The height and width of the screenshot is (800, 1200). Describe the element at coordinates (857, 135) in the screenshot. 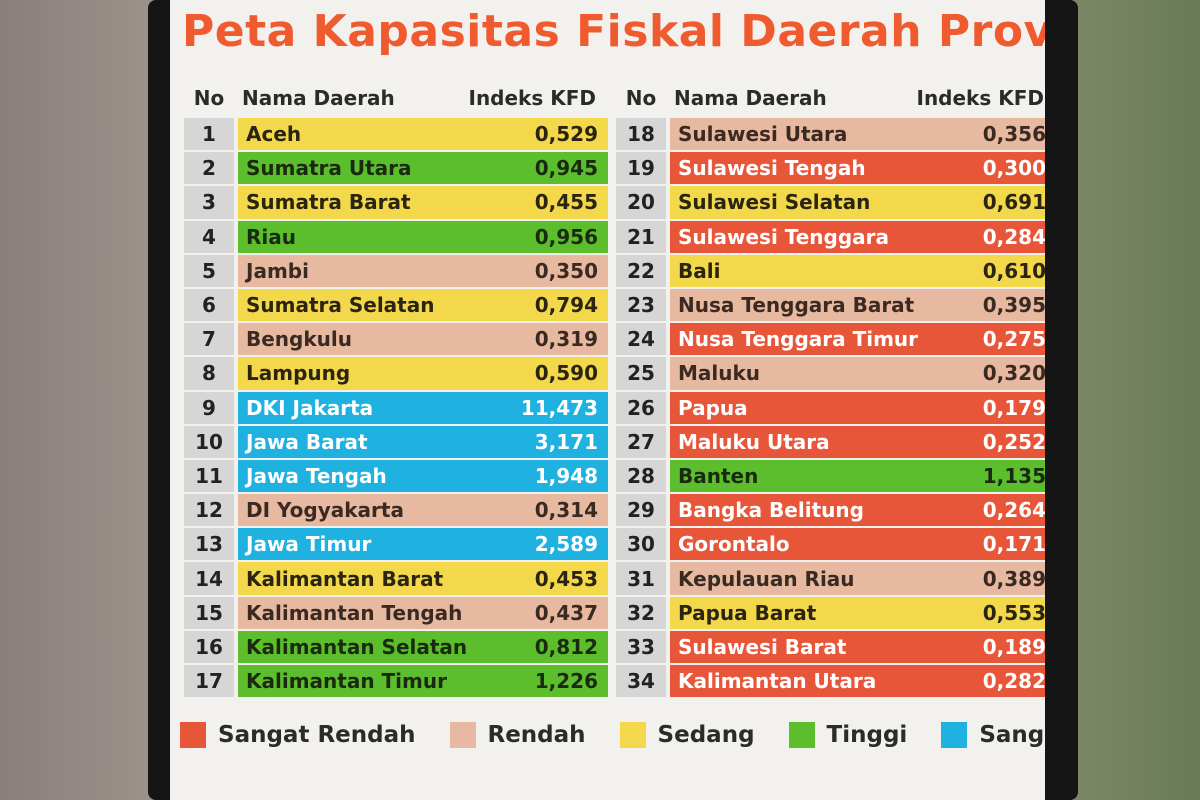

I see `region-cell: Sulawesi Utara 0,356` at that location.